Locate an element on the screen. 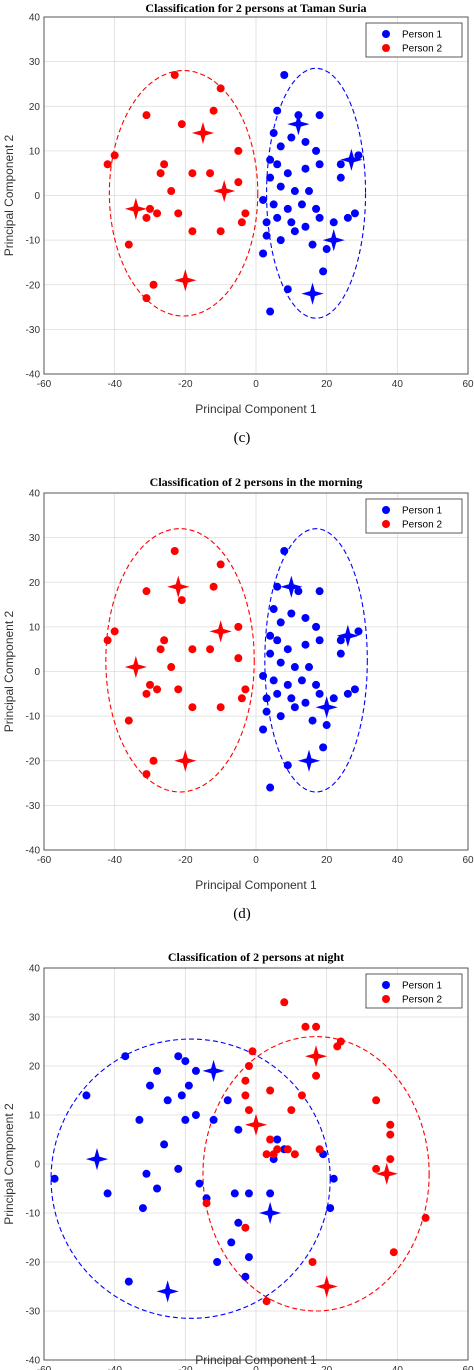 This screenshot has height=1370, width=474. y-tick-label: -10 is located at coordinates (33, 241).